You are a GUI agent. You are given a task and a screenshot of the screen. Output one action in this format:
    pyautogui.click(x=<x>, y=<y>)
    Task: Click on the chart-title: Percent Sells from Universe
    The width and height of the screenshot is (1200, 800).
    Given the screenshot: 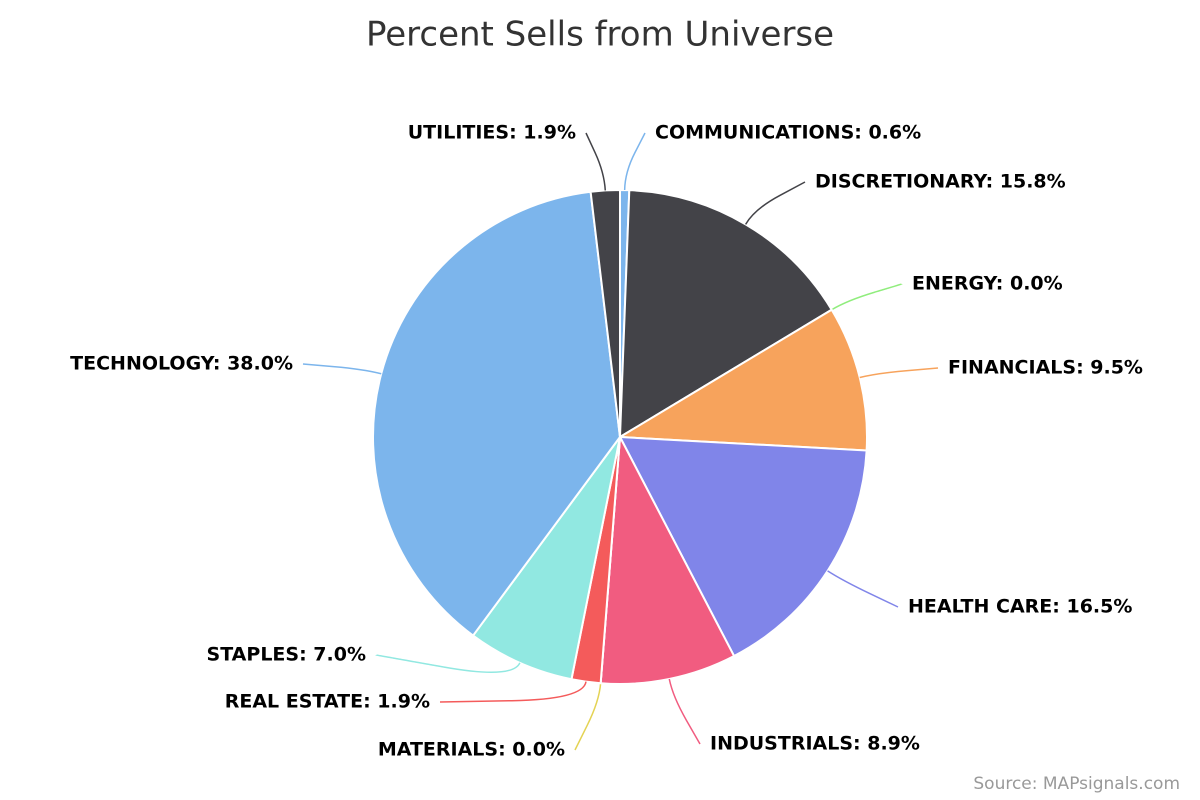 What is the action you would take?
    pyautogui.click(x=600, y=35)
    